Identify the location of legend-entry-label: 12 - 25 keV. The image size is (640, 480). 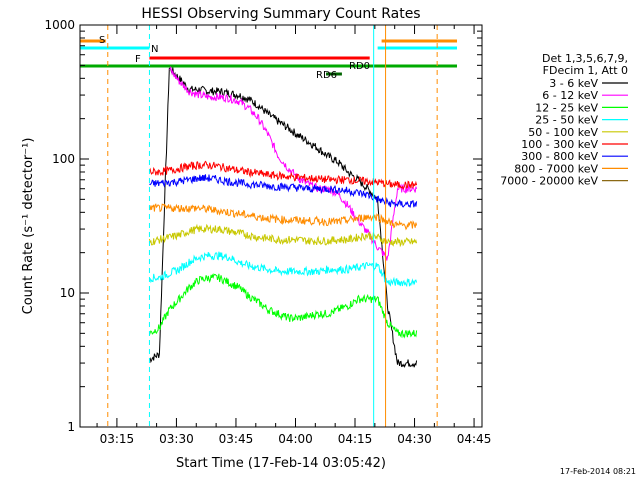
(566, 107).